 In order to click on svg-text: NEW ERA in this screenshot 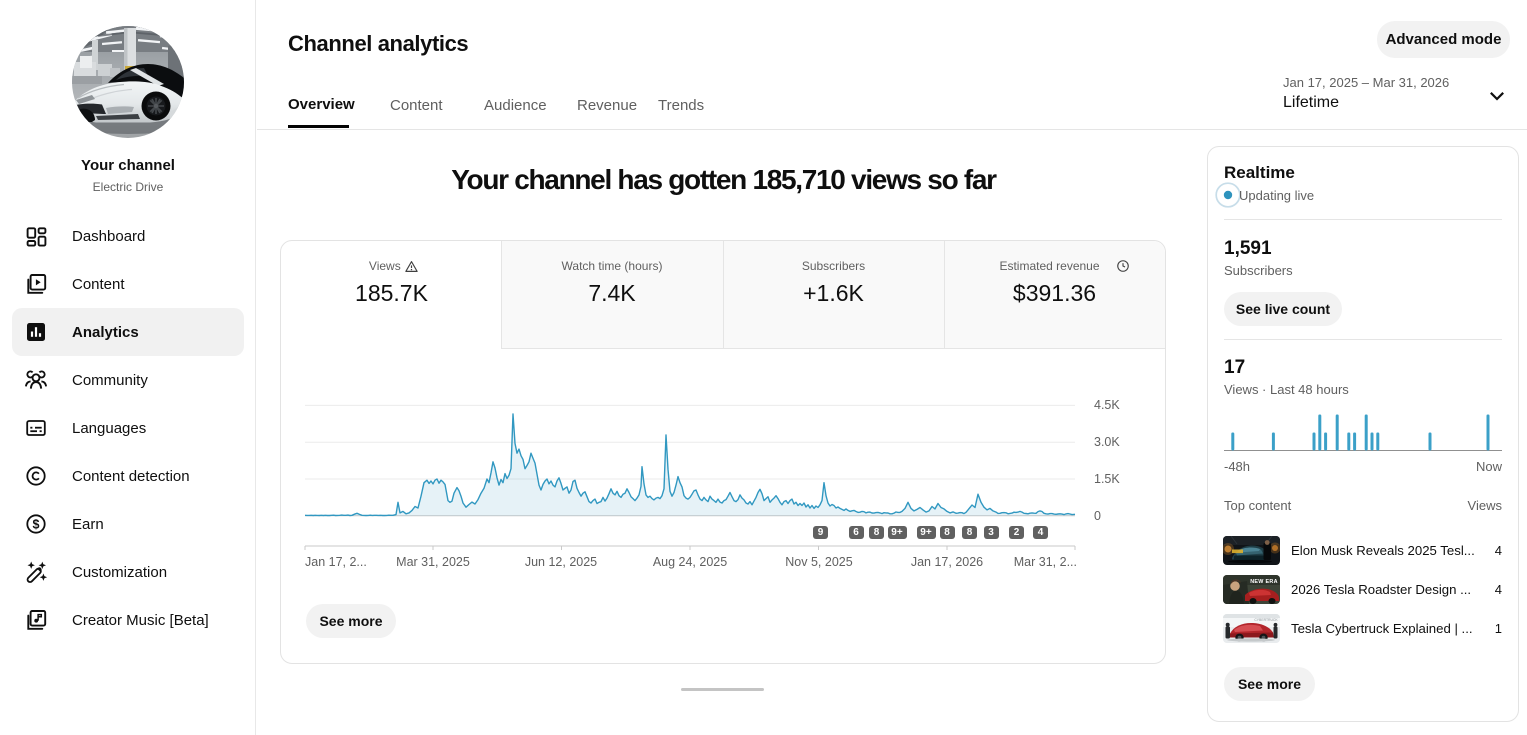, I will do `click(1264, 582)`.